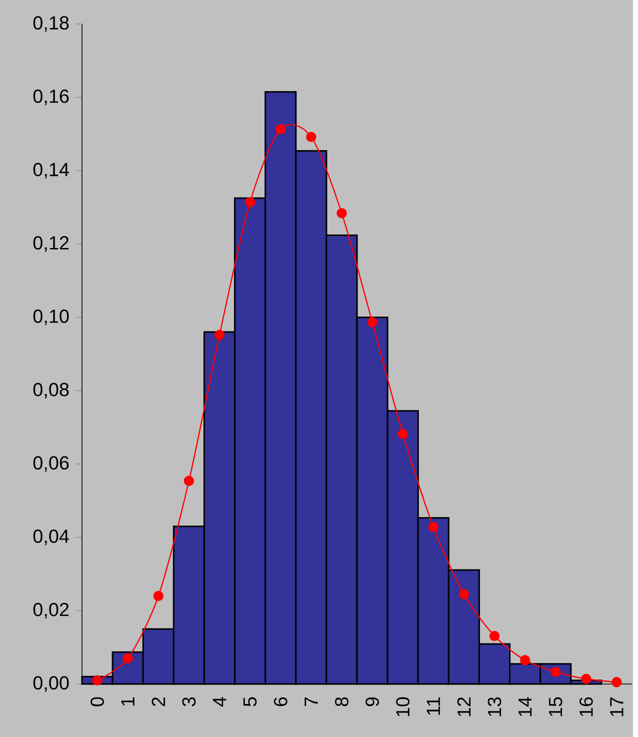 The width and height of the screenshot is (638, 737). I want to click on x-tick-label: 2, so click(158, 701).